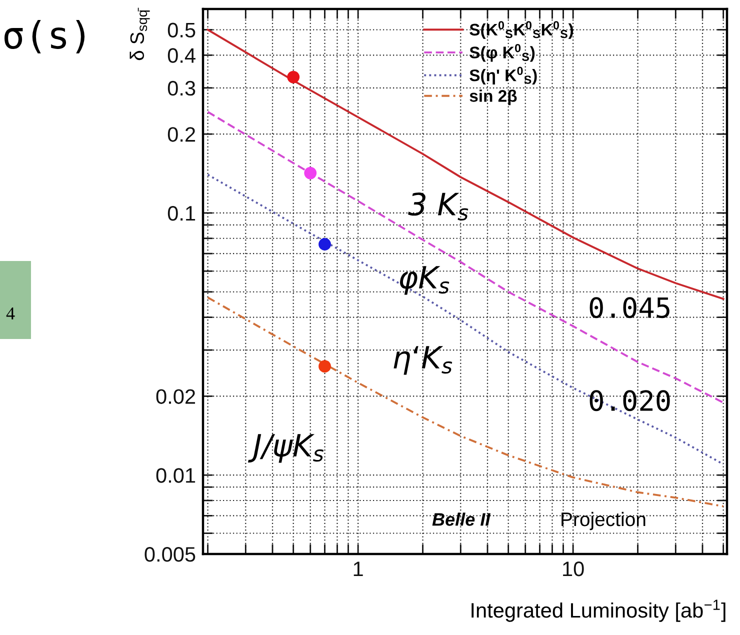 The image size is (740, 635). I want to click on y-tick-label: 0.4, so click(182, 55).